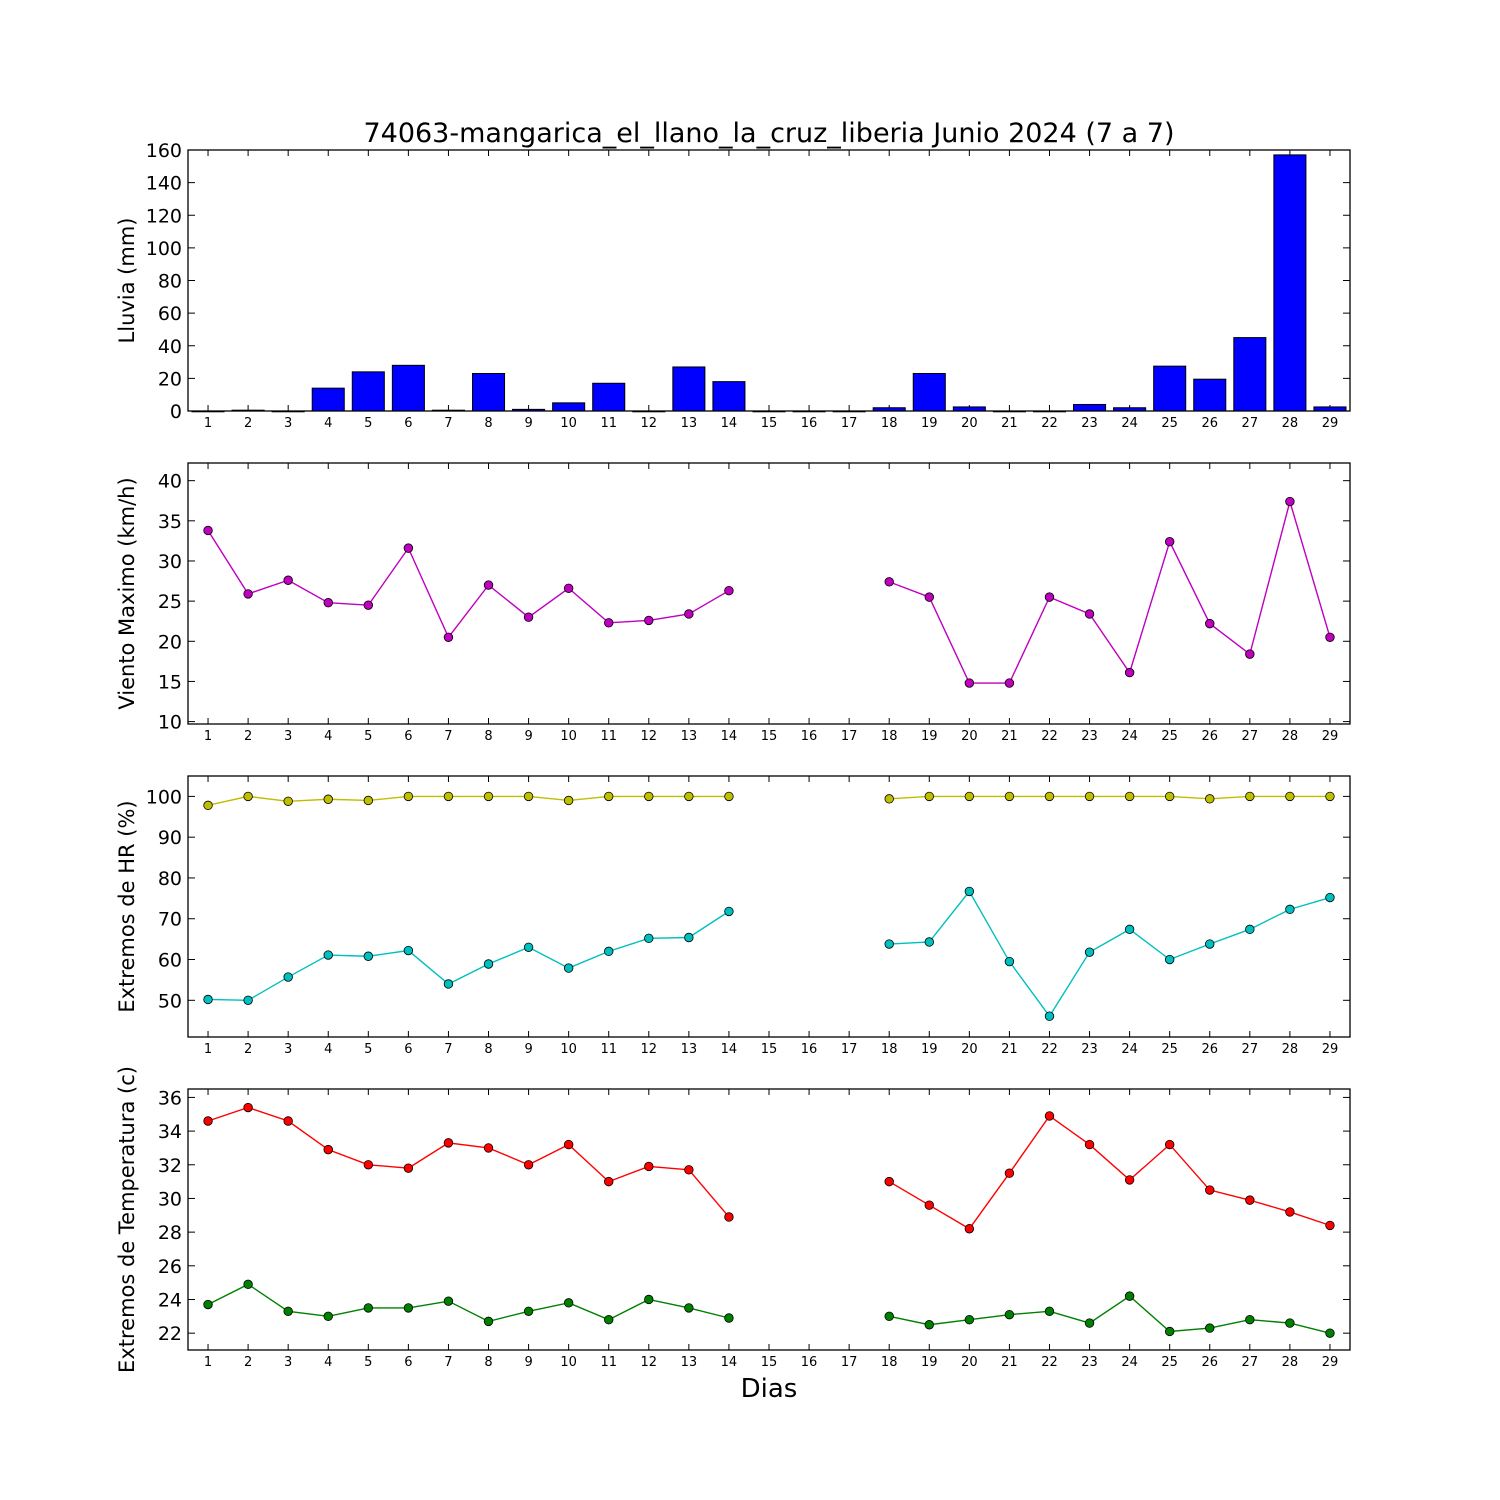  Describe the element at coordinates (164, 151) in the screenshot. I see `y-tick-label: 160` at that location.